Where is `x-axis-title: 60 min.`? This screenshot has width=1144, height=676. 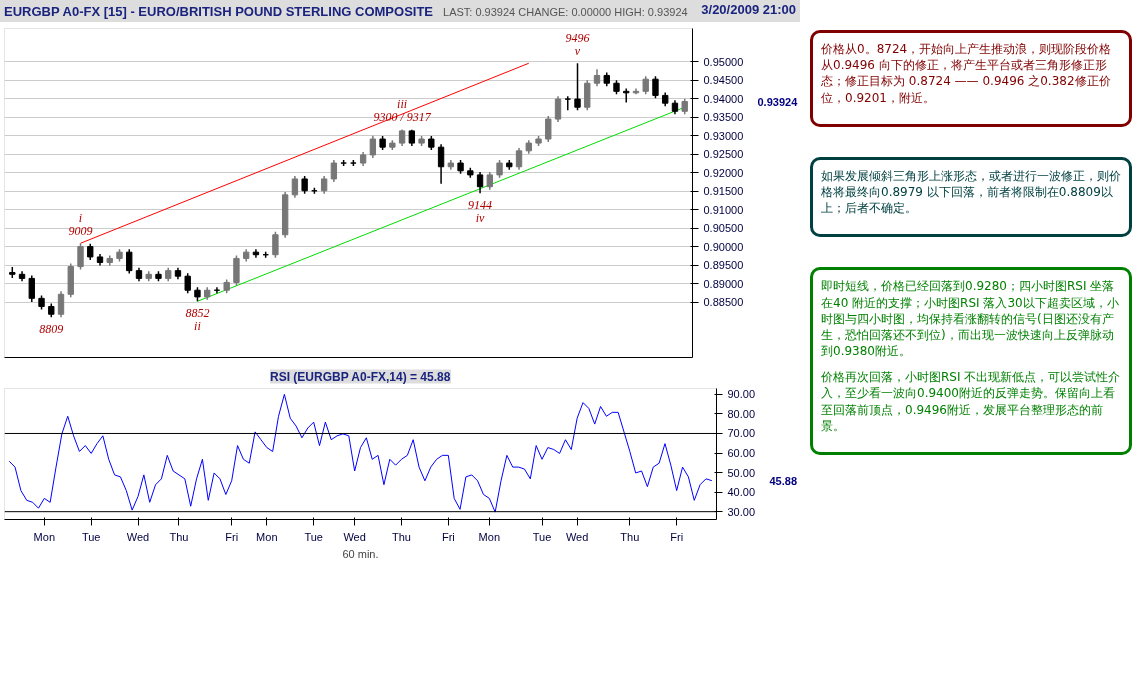 x-axis-title: 60 min. is located at coordinates (360, 553).